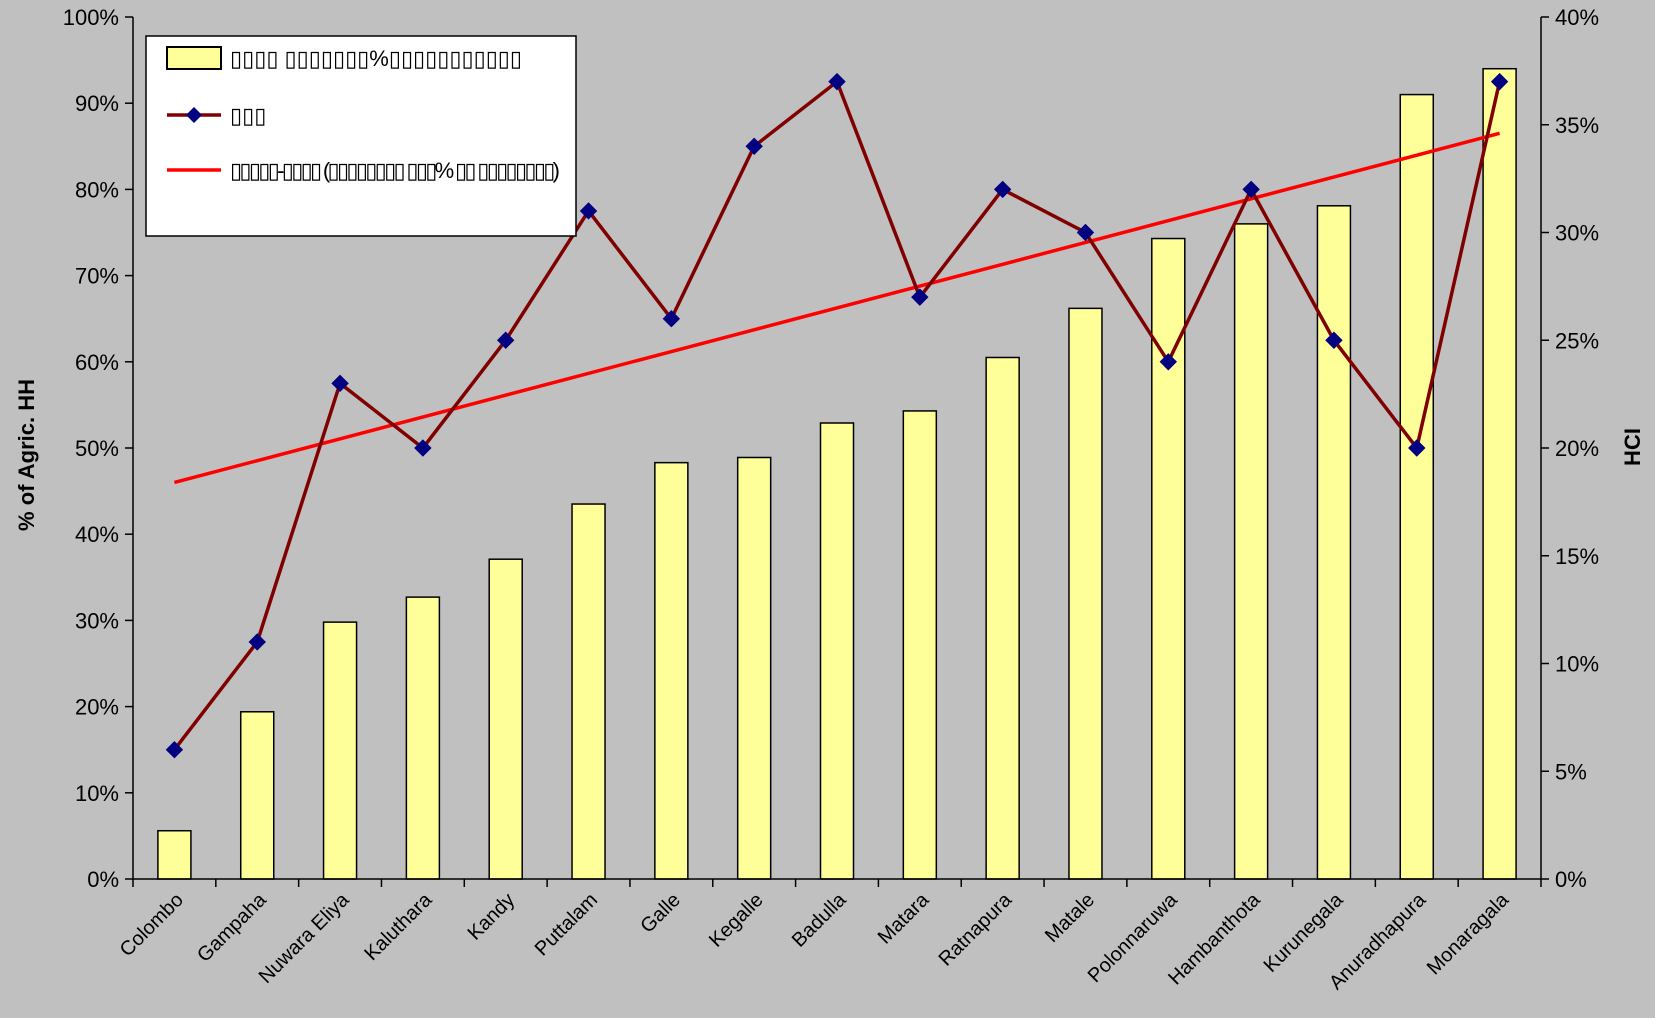 Image resolution: width=1655 pixels, height=1018 pixels. I want to click on x-tick-label: Colombo, so click(152, 925).